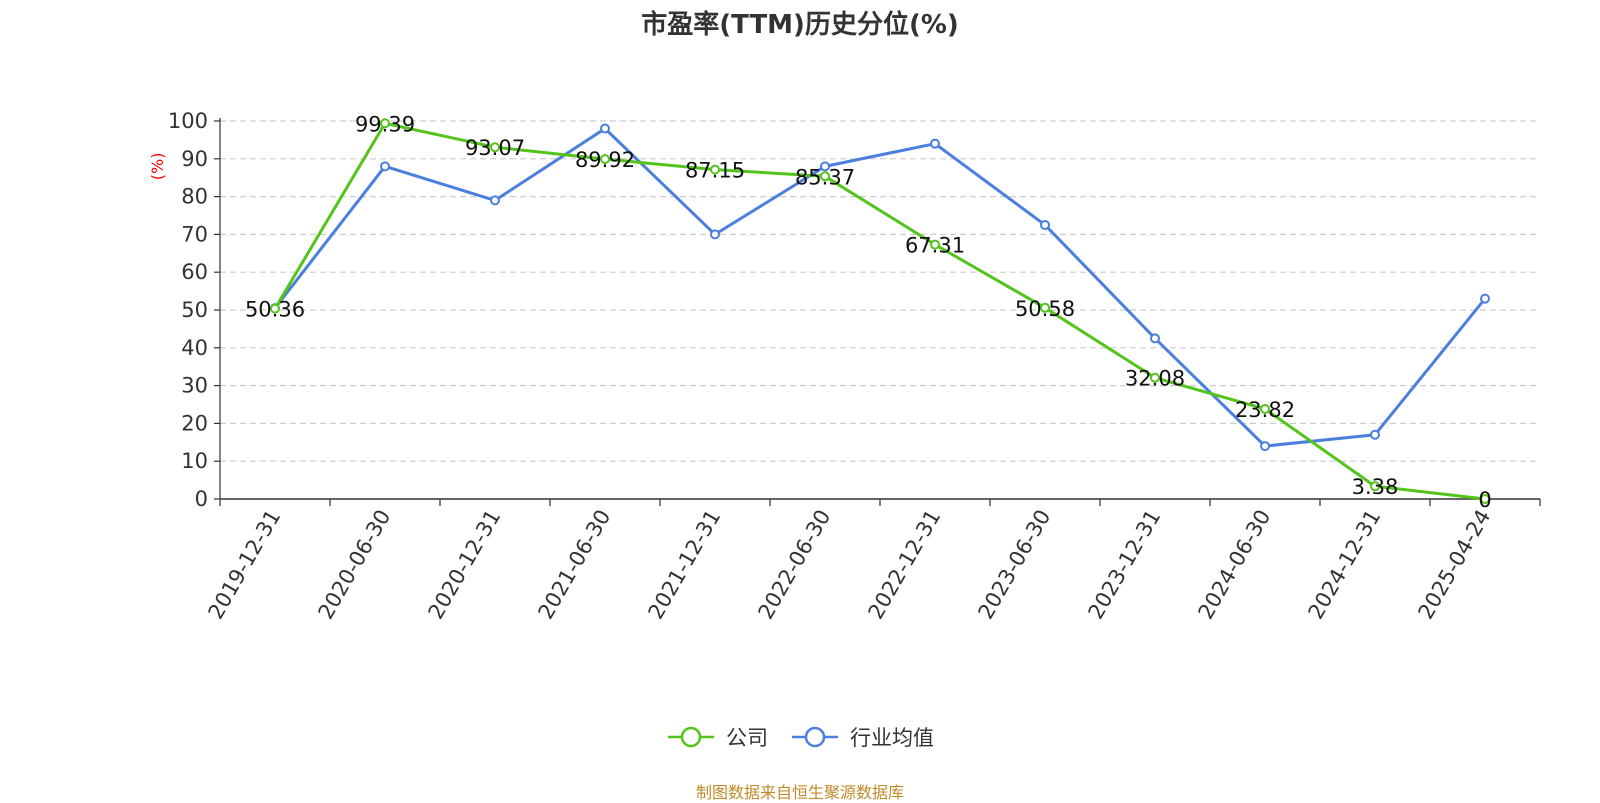 The height and width of the screenshot is (803, 1600). What do you see at coordinates (194, 348) in the screenshot?
I see `y-tick-label: 40` at bounding box center [194, 348].